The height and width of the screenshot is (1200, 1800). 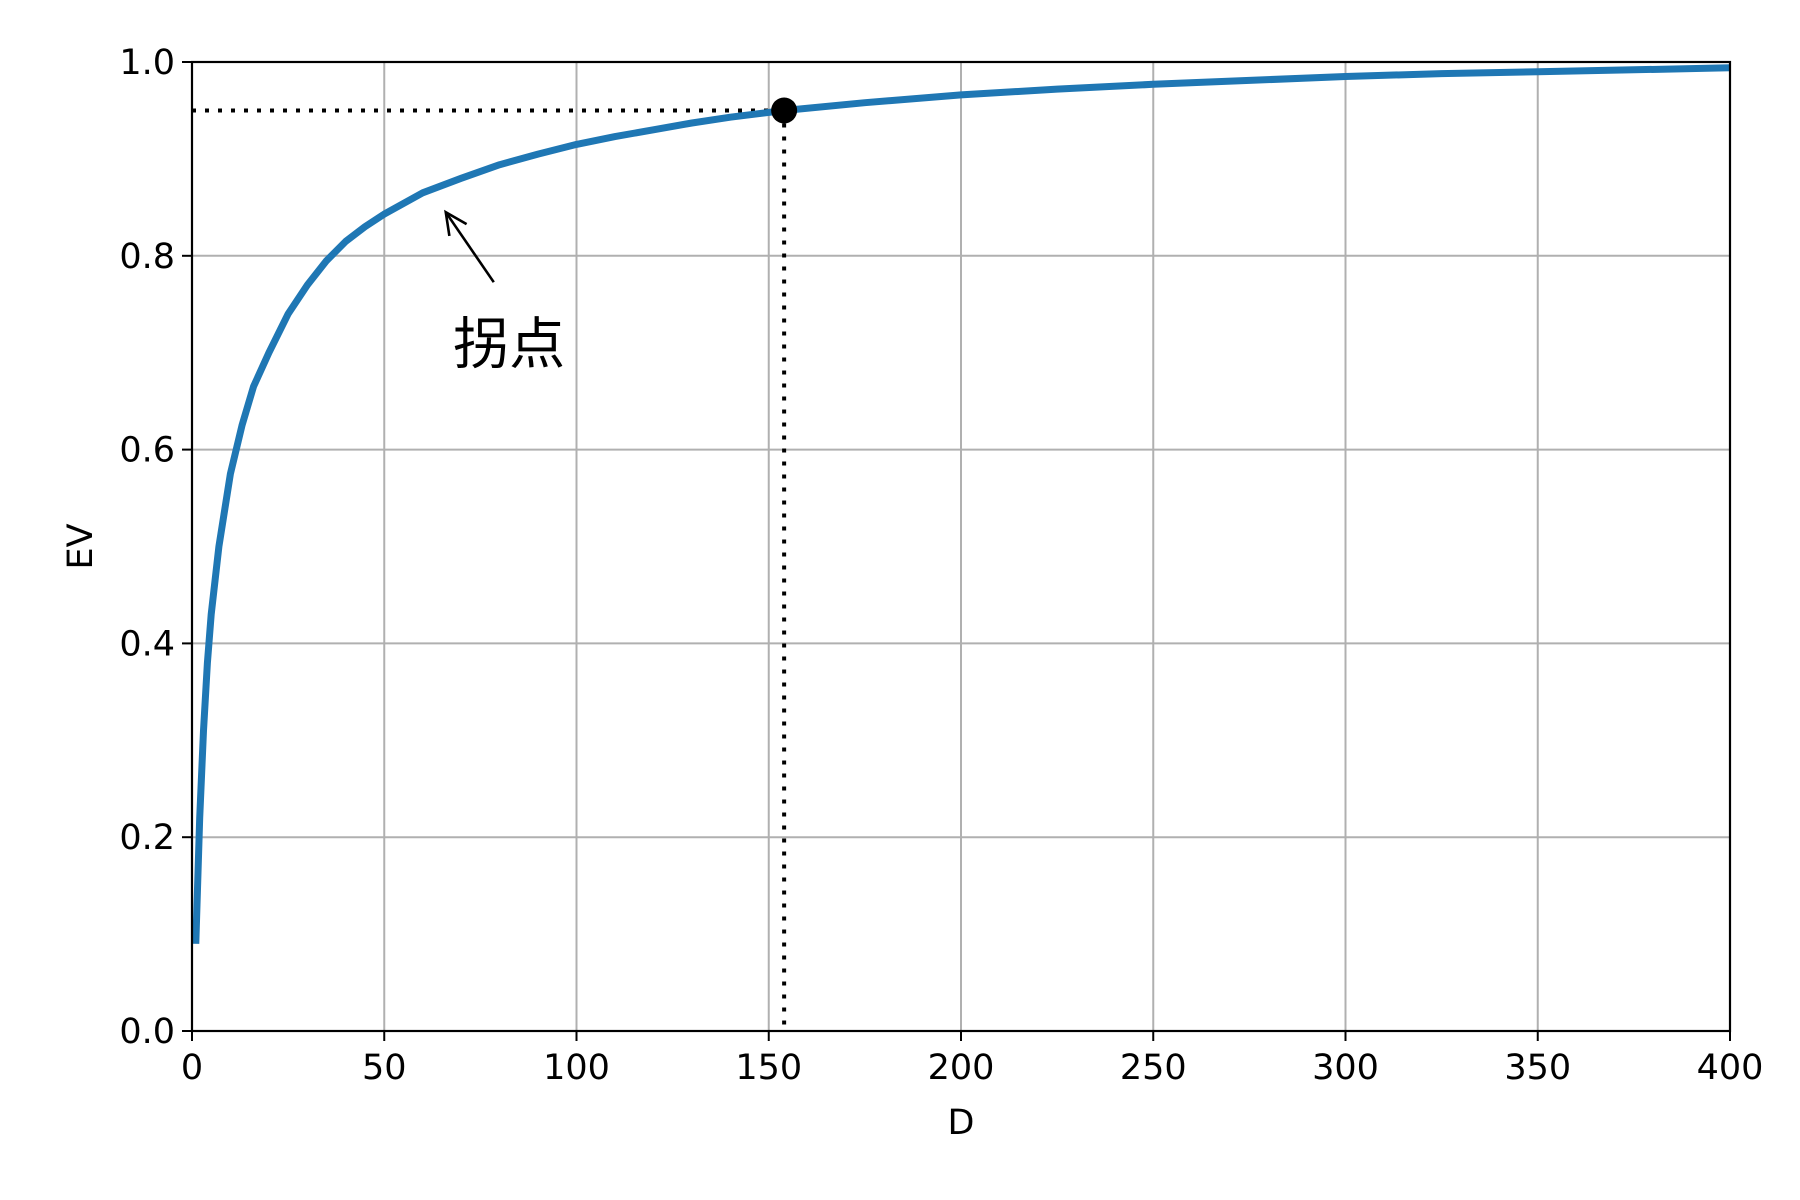 I want to click on x-tick-label: 350, so click(x=1537, y=1068).